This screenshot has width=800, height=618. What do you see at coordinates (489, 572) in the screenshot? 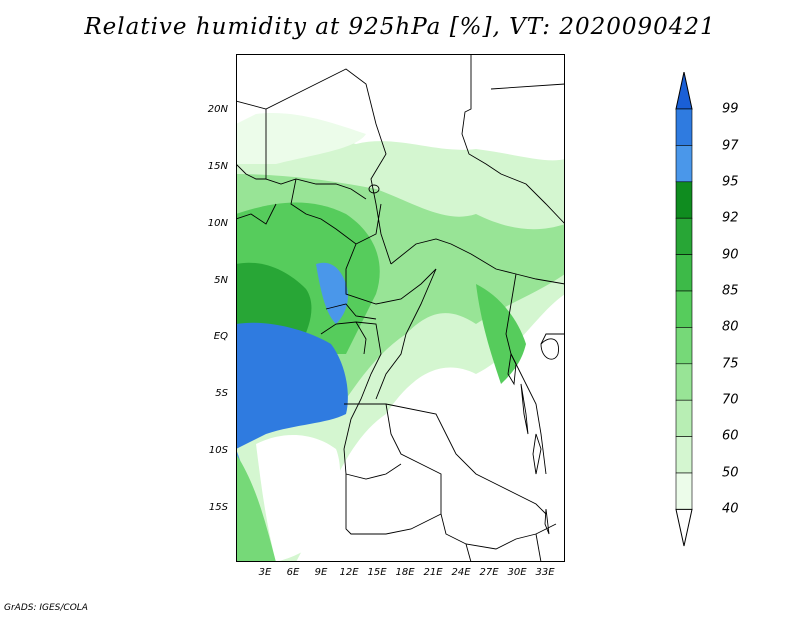
I see `x-tick-label: 27E` at bounding box center [489, 572].